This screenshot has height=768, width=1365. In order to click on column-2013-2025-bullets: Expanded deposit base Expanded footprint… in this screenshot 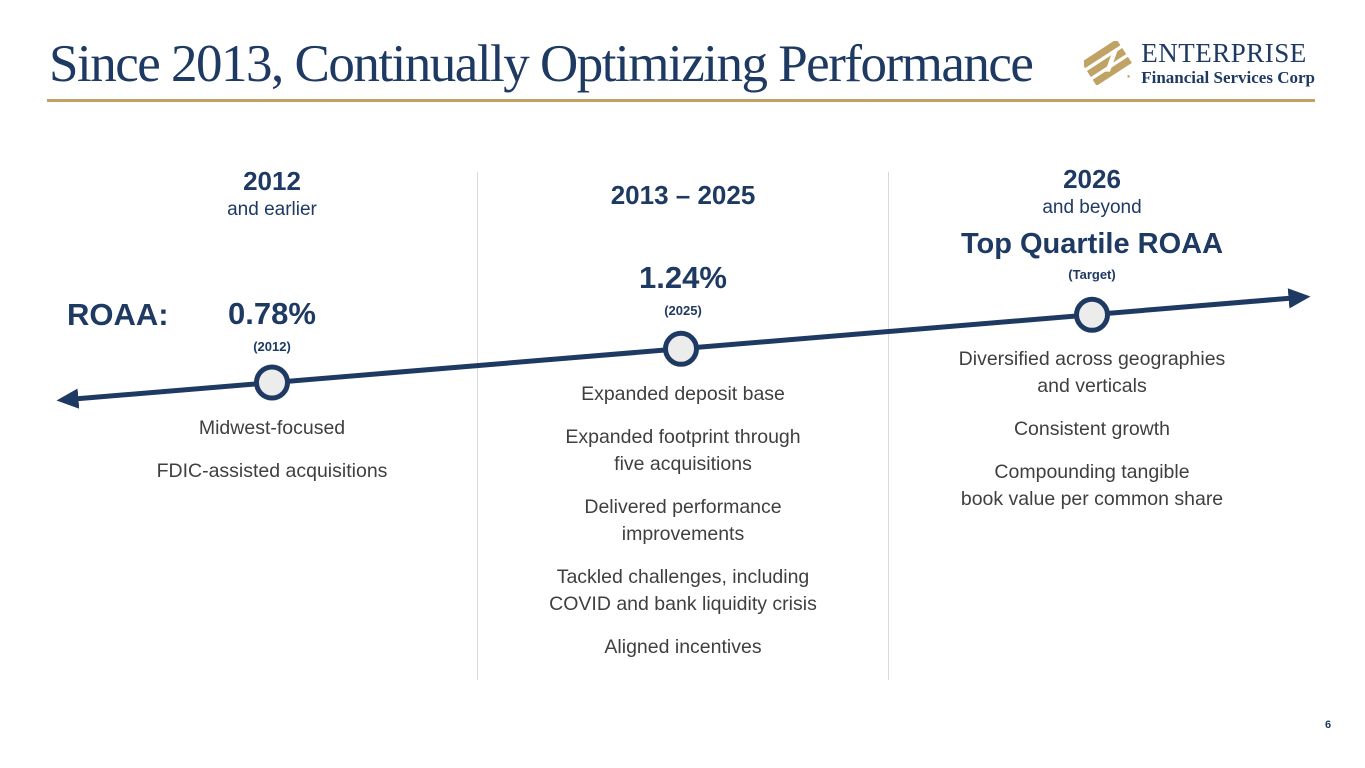, I will do `click(683, 529)`.